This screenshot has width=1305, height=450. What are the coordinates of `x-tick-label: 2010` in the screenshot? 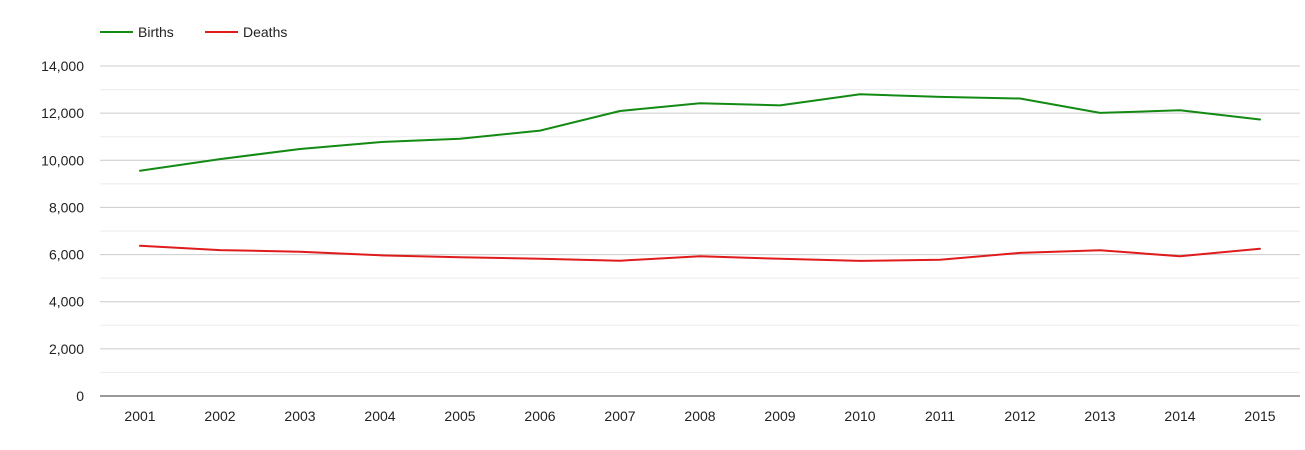 It's located at (859, 416).